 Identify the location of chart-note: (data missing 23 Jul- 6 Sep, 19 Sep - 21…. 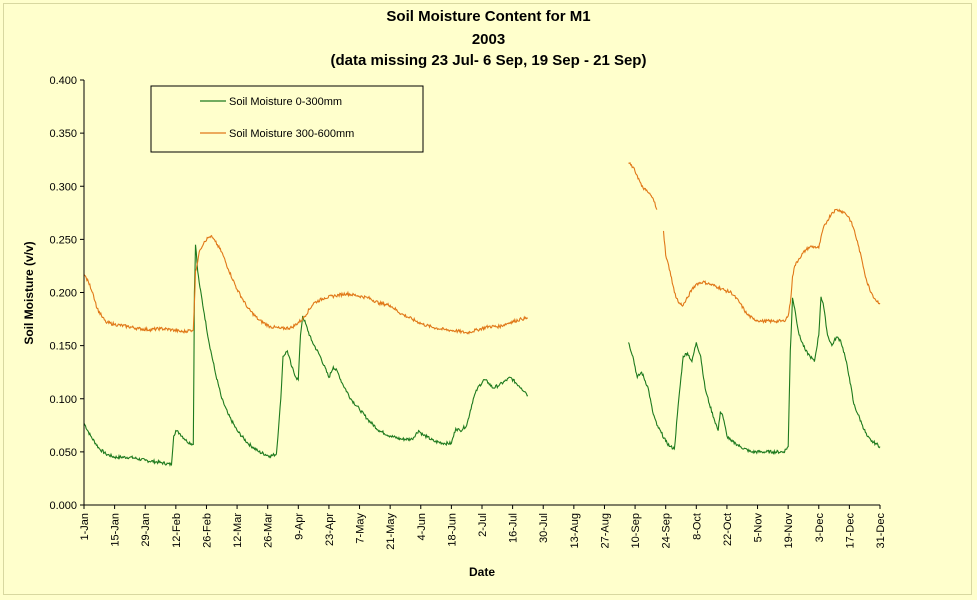
(488, 60).